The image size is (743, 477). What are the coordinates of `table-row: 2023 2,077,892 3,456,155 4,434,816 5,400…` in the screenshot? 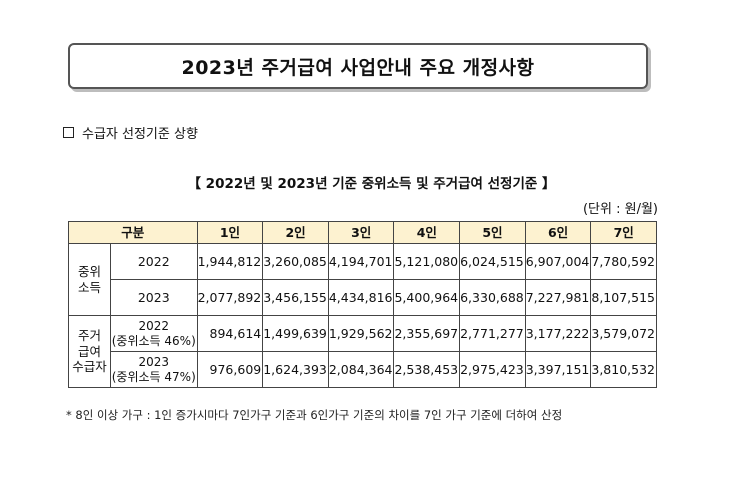 It's located at (363, 297).